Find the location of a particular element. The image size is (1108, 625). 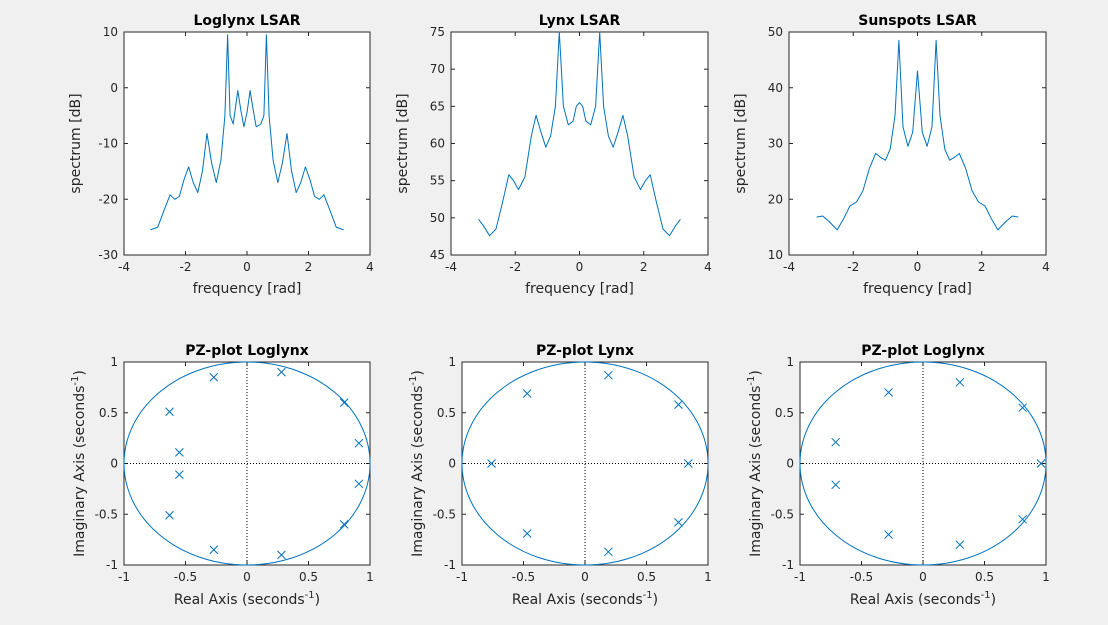

y-tick-label: 65 is located at coordinates (437, 106).